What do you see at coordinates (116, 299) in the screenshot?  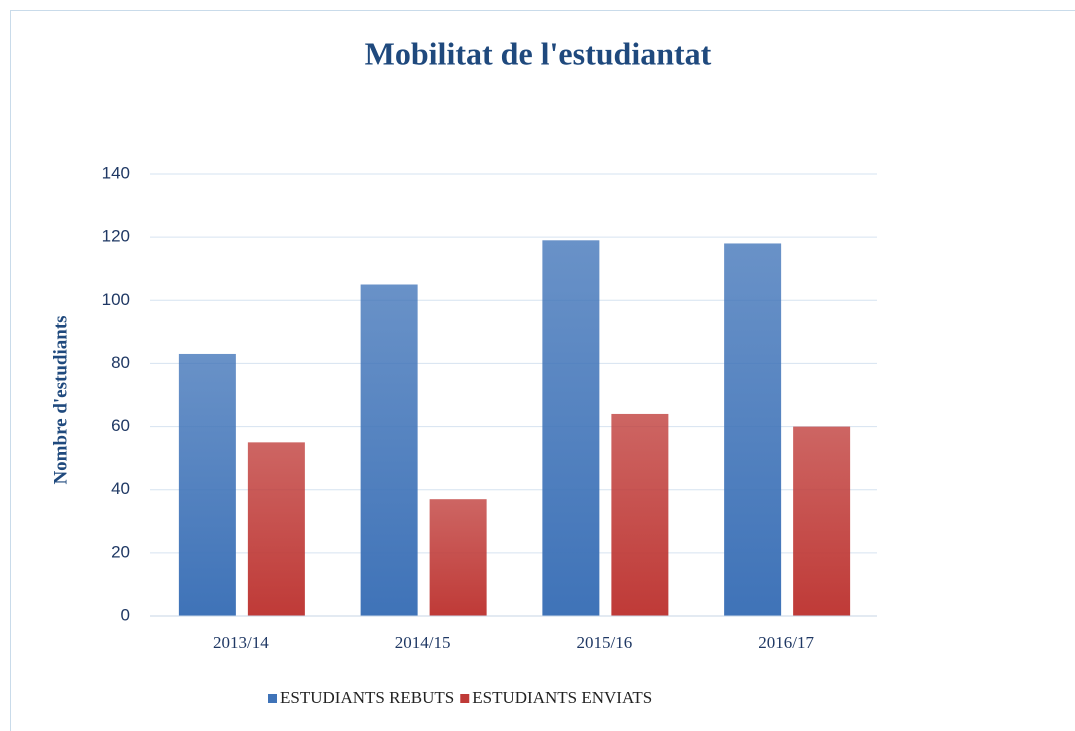 I see `y-tick-label: 100` at bounding box center [116, 299].